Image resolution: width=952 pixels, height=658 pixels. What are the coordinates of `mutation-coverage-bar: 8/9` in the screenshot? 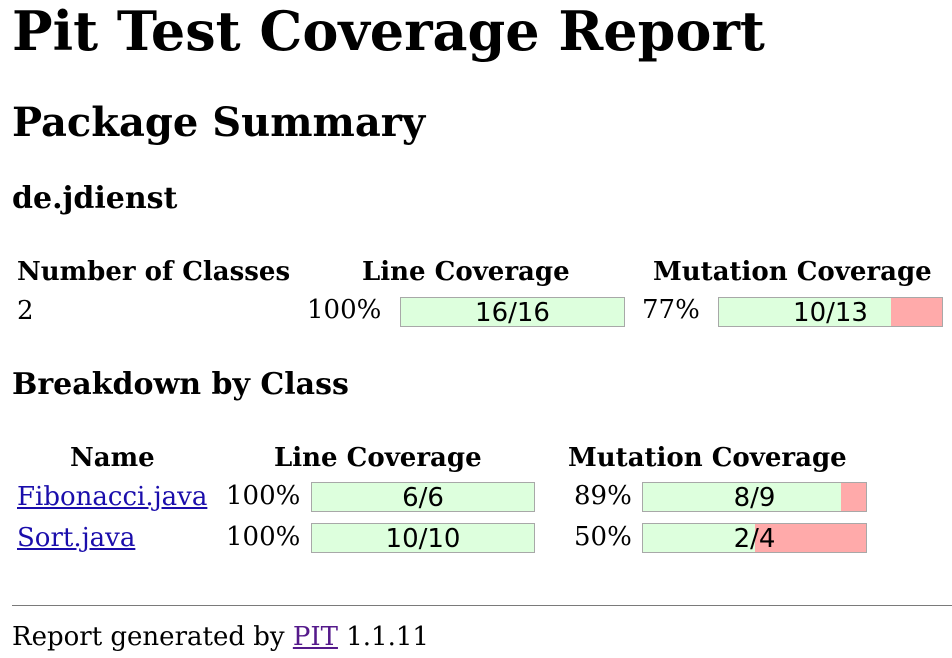 It's located at (754, 497).